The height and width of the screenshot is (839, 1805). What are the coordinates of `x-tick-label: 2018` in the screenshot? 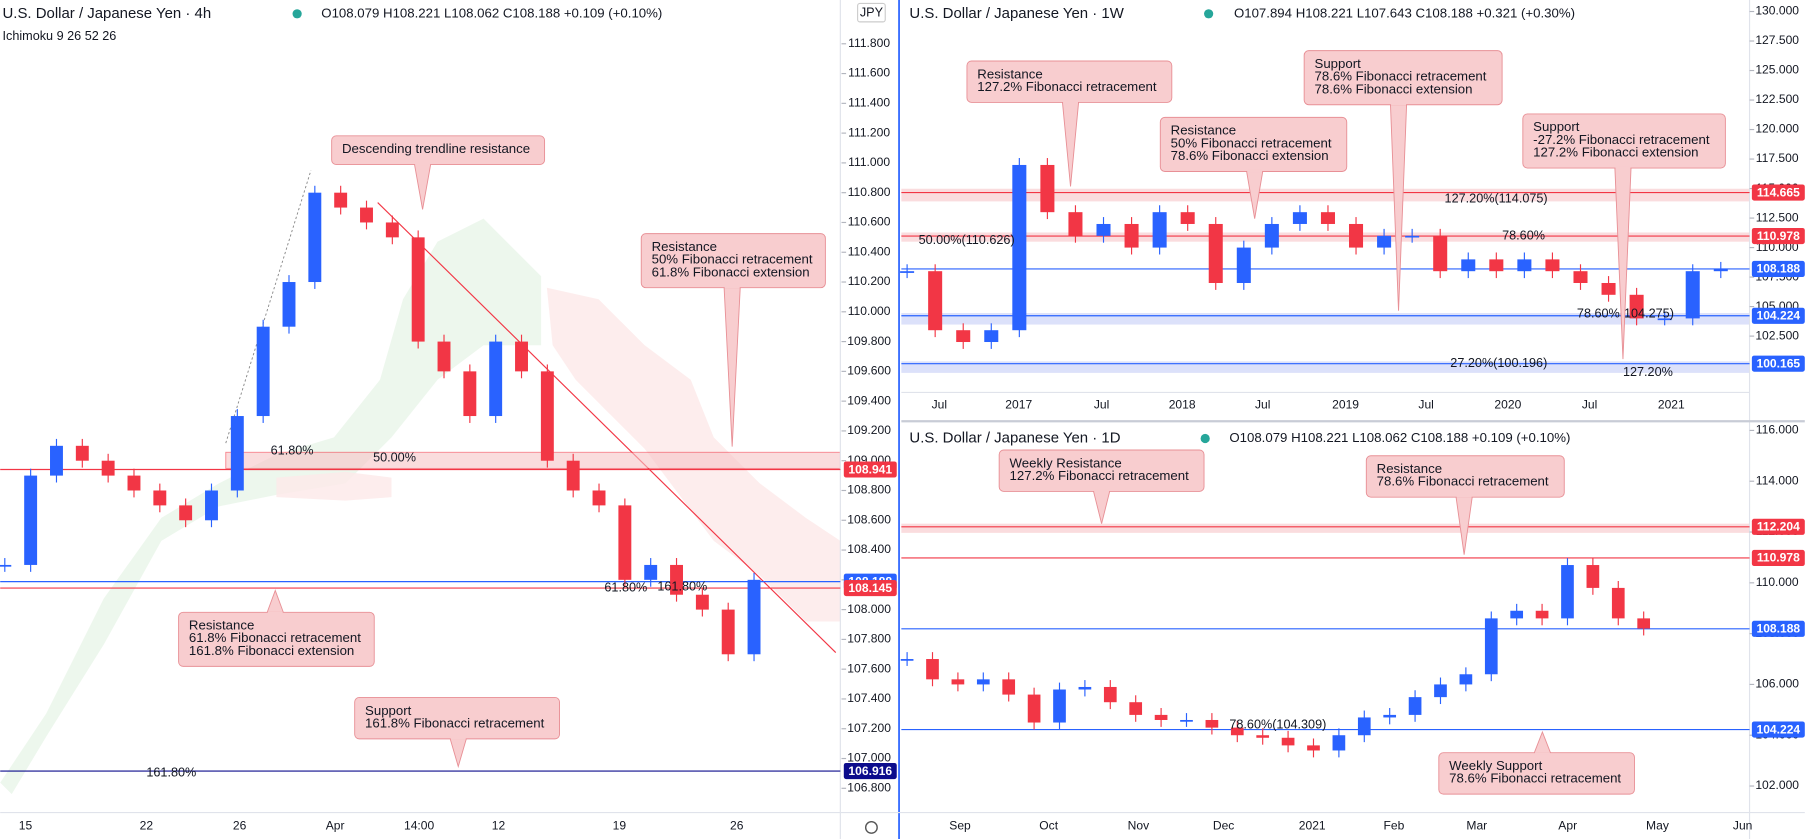 It's located at (1182, 404).